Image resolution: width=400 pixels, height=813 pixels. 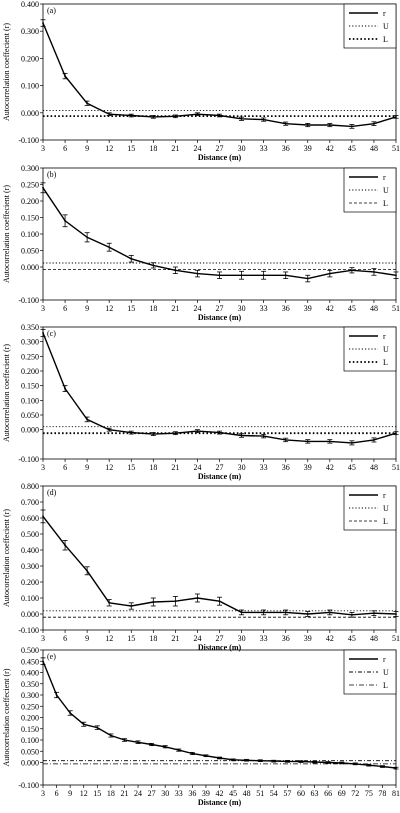 What do you see at coordinates (369, 793) in the screenshot?
I see `x-tick-label: 75` at bounding box center [369, 793].